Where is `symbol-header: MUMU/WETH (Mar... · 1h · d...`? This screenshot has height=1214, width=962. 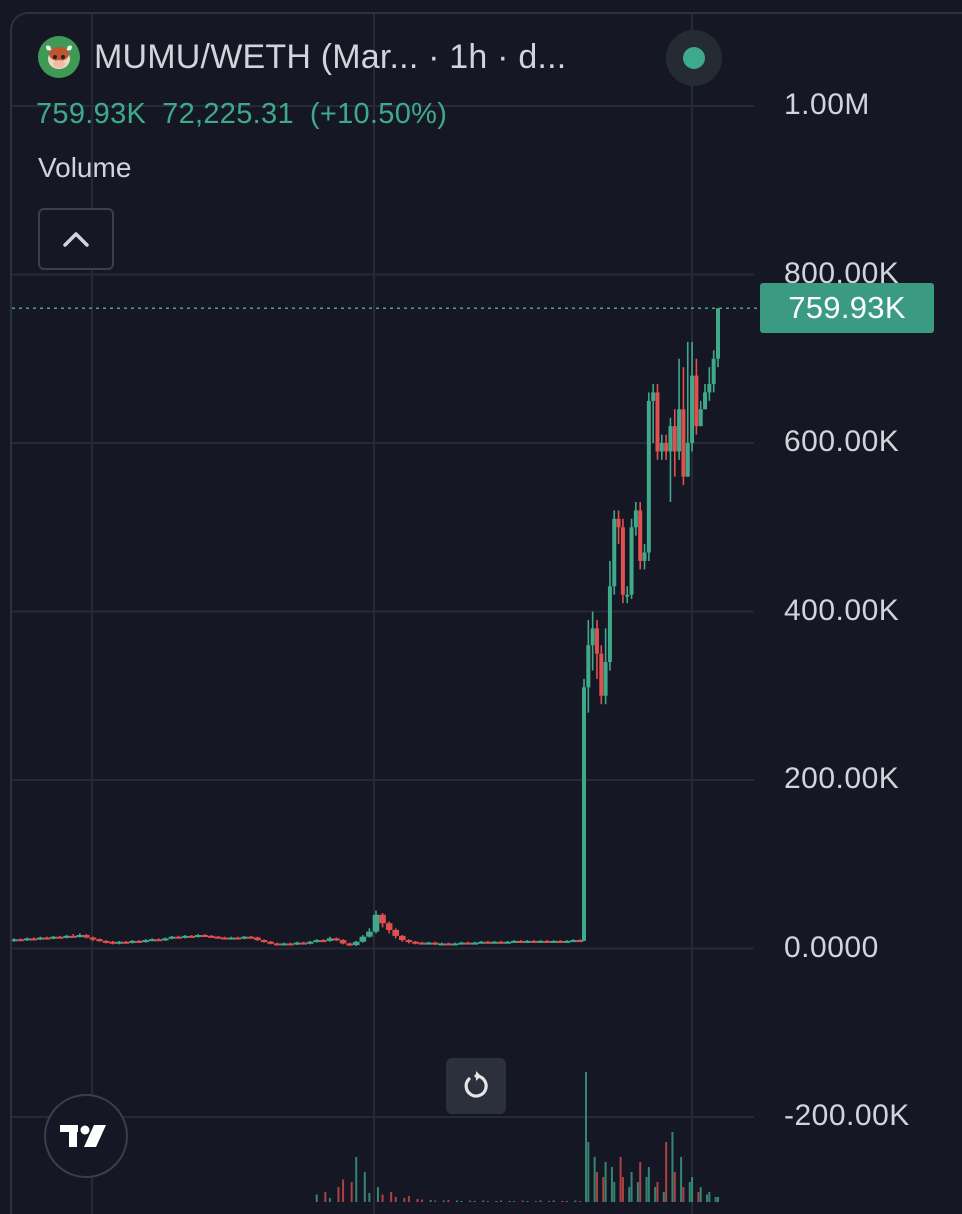 symbol-header: MUMU/WETH (Mar... · 1h · d... is located at coordinates (302, 57).